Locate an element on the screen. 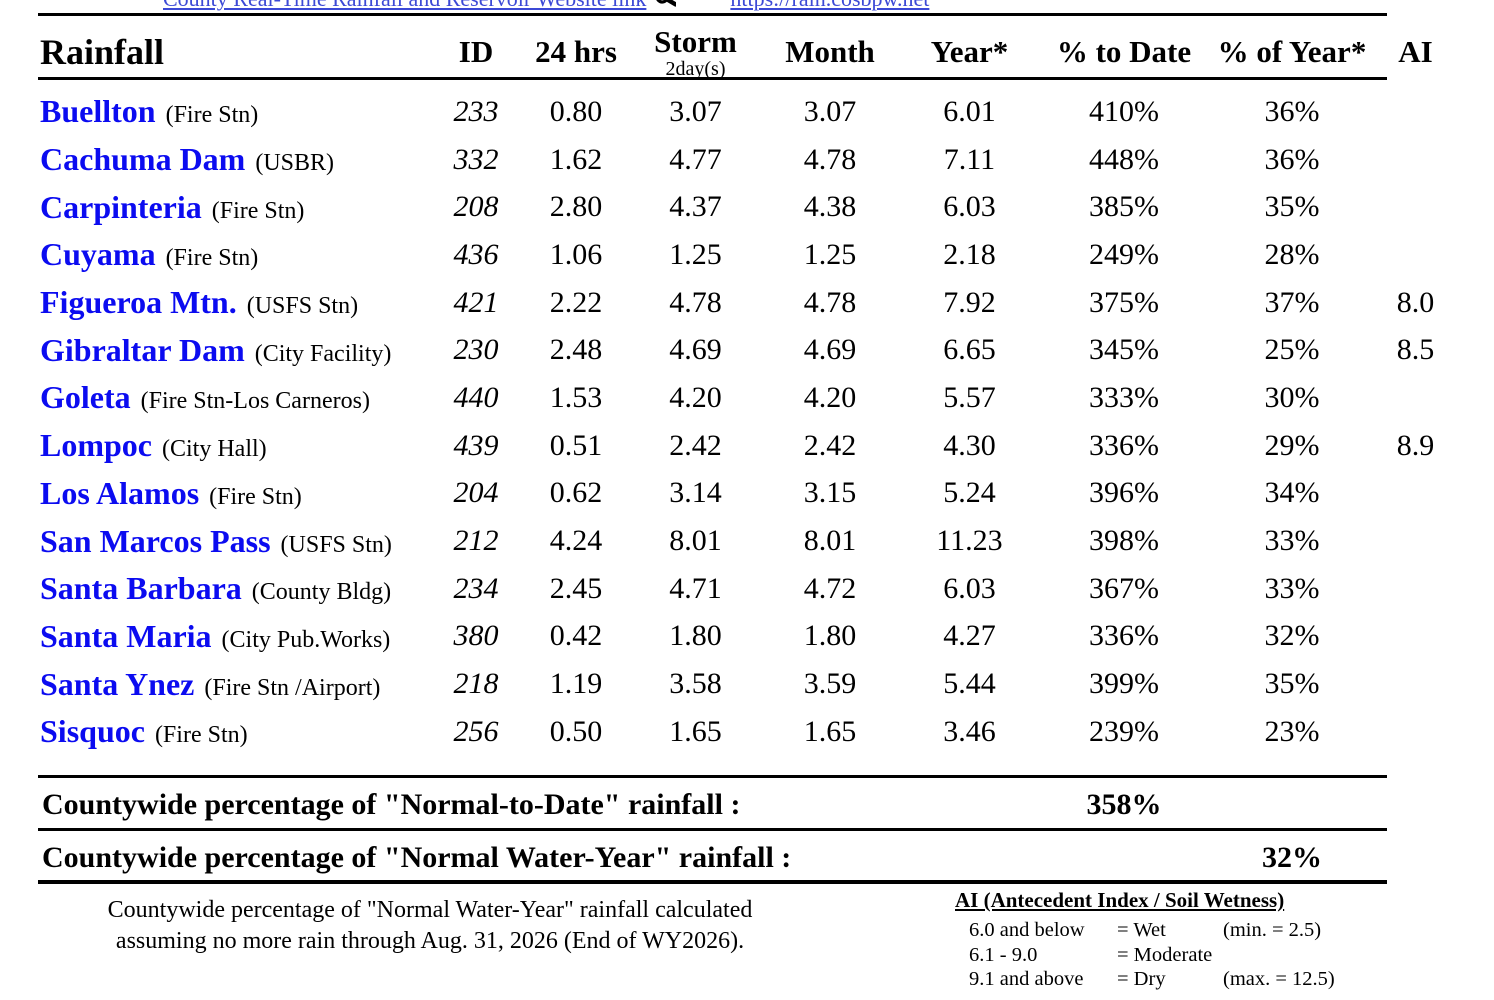 The image size is (1494, 1000). rain-storm: 2.42 is located at coordinates (695, 445).